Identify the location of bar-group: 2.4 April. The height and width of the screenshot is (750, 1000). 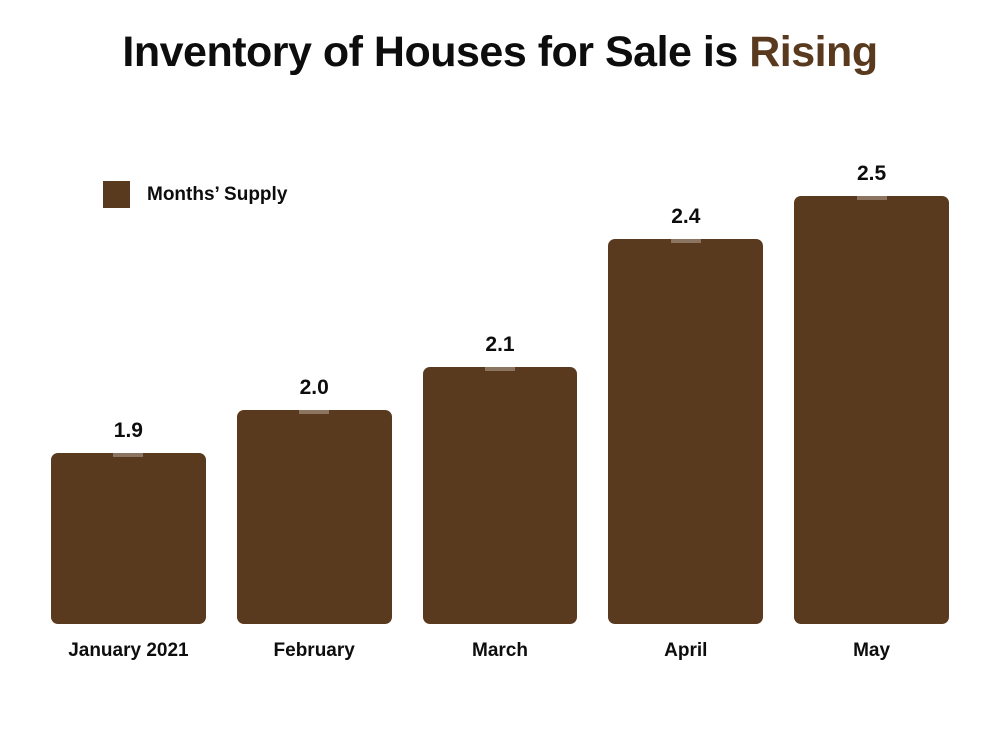
(686, 428).